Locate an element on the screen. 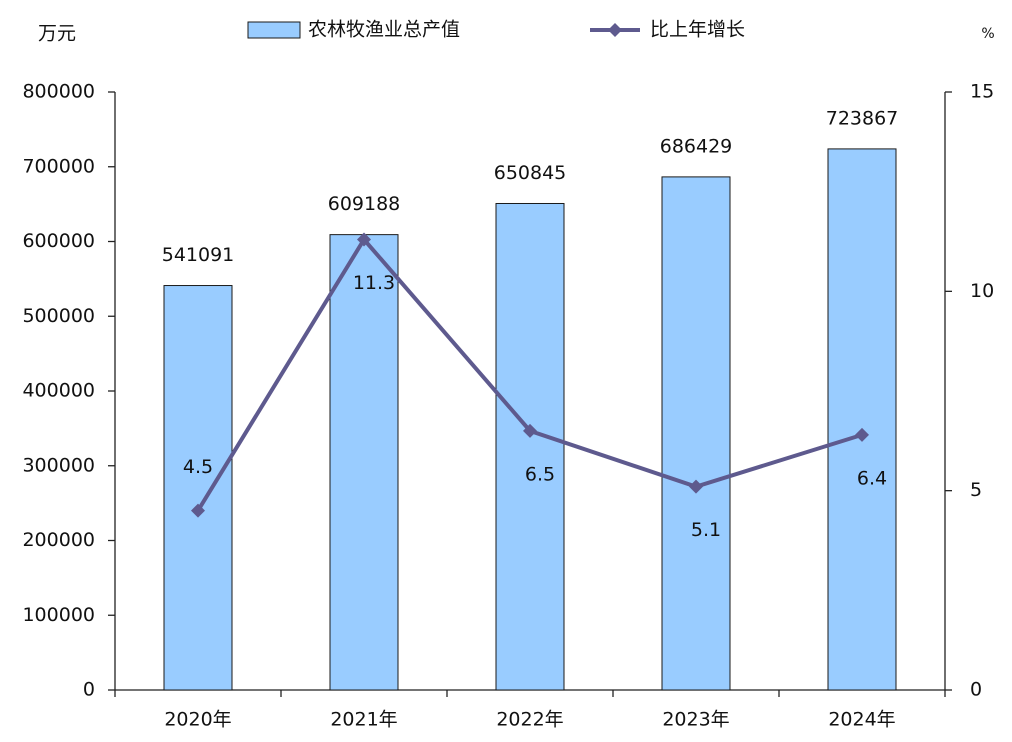  y2-tick-label: 0 is located at coordinates (976, 690).